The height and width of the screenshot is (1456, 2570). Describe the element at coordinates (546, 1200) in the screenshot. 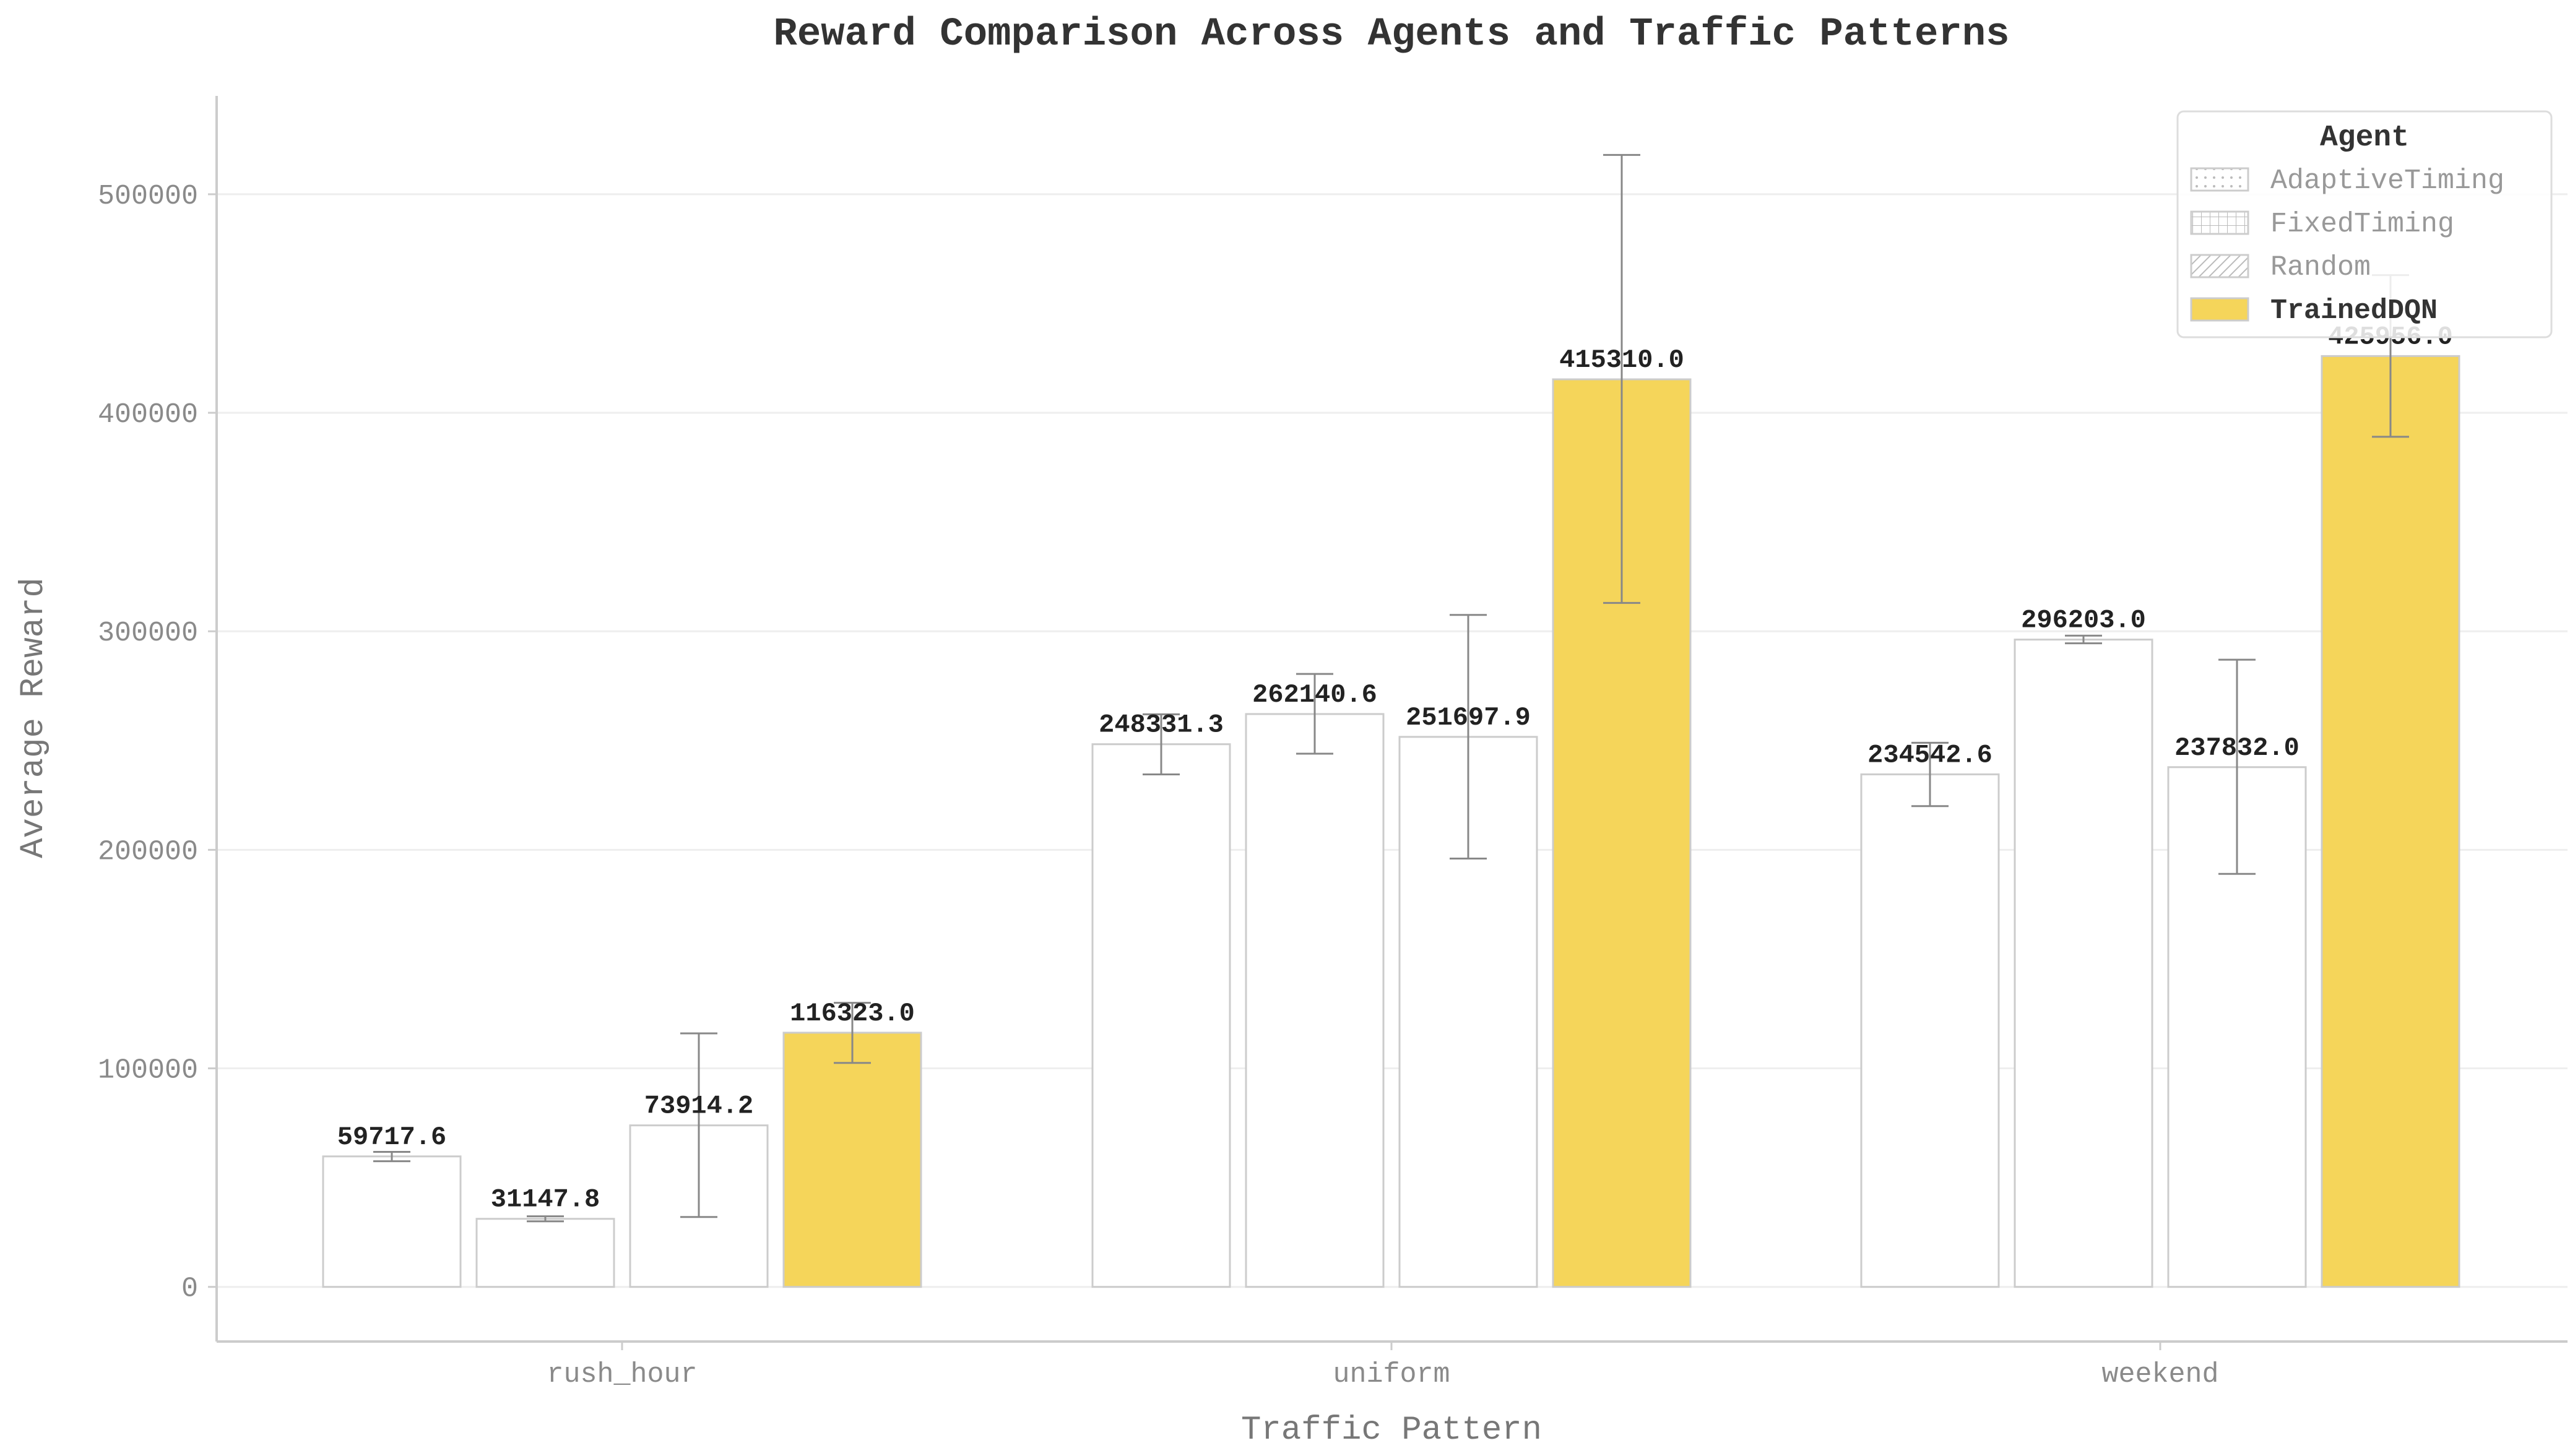

I see `data-label: 31147.8` at that location.